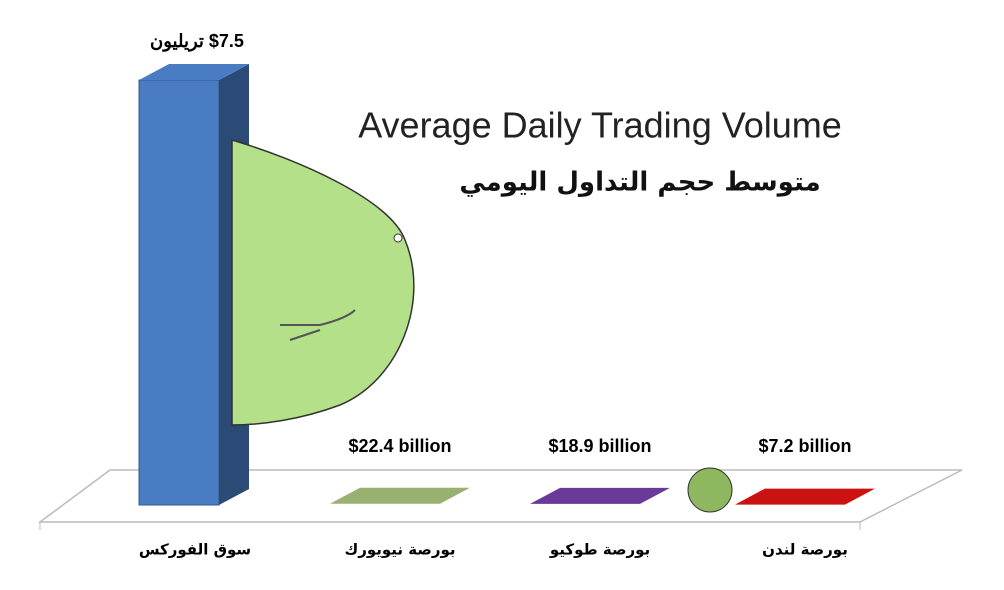  Describe the element at coordinates (600, 125) in the screenshot. I see `chart-title: Average Daily Trading Volume` at that location.